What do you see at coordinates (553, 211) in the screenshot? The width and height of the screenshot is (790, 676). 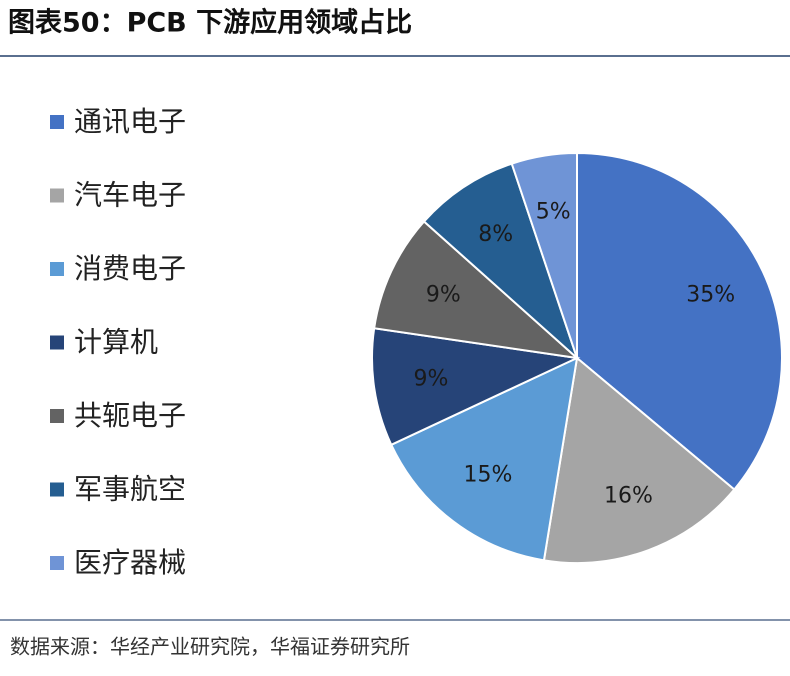 I see `slice-label: 5%` at bounding box center [553, 211].